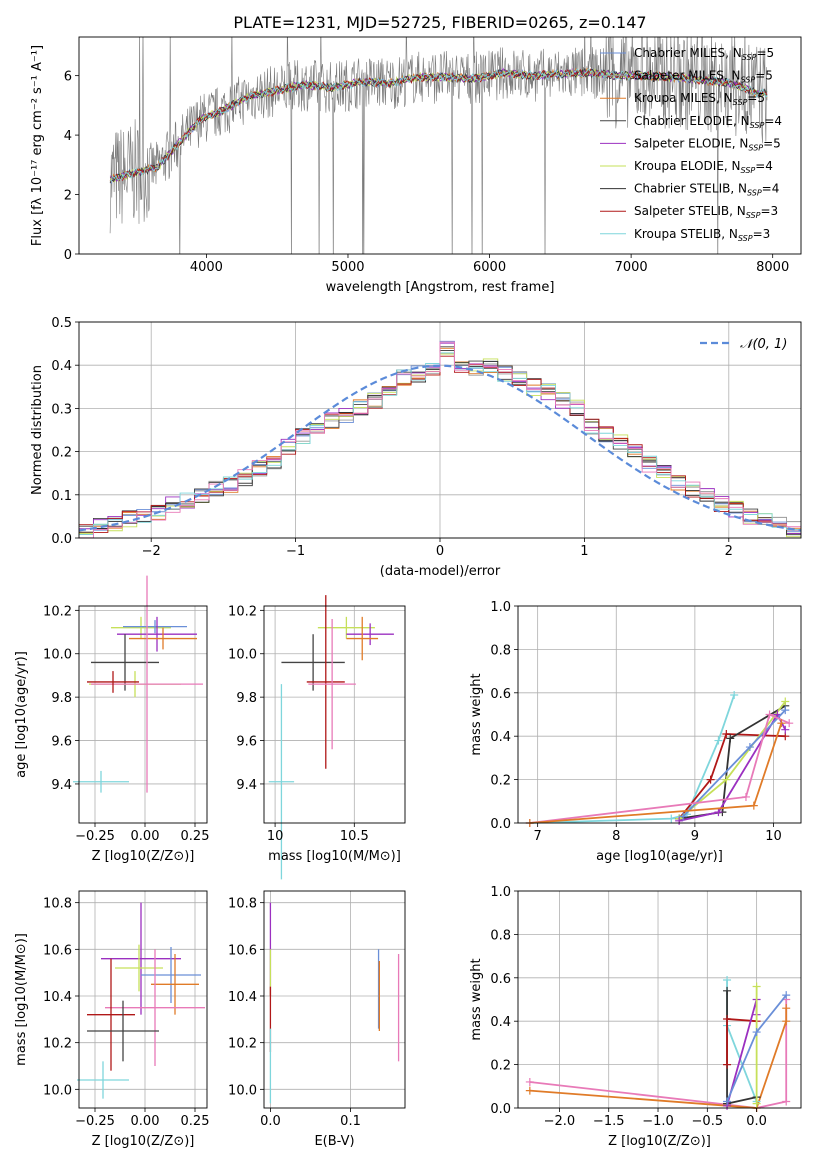 The width and height of the screenshot is (819, 1170). Describe the element at coordinates (37, 145) in the screenshot. I see `y-axis-label: Flux [fλ 10⁻¹⁷ erg cm⁻² s⁻¹ A⁻¹]` at that location.